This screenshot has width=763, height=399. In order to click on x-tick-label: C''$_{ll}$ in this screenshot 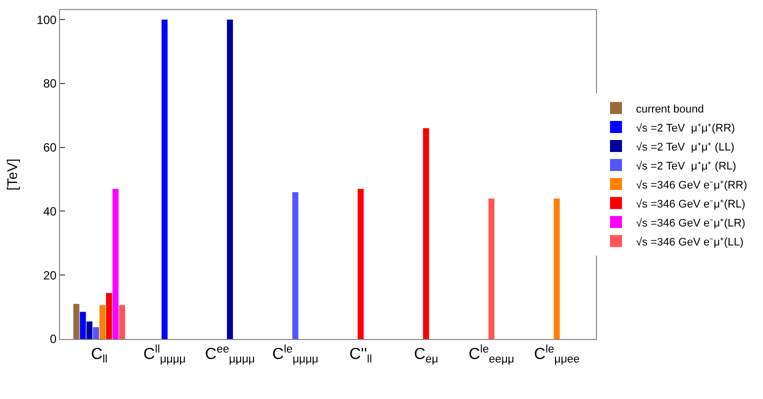, I will do `click(360, 356)`.